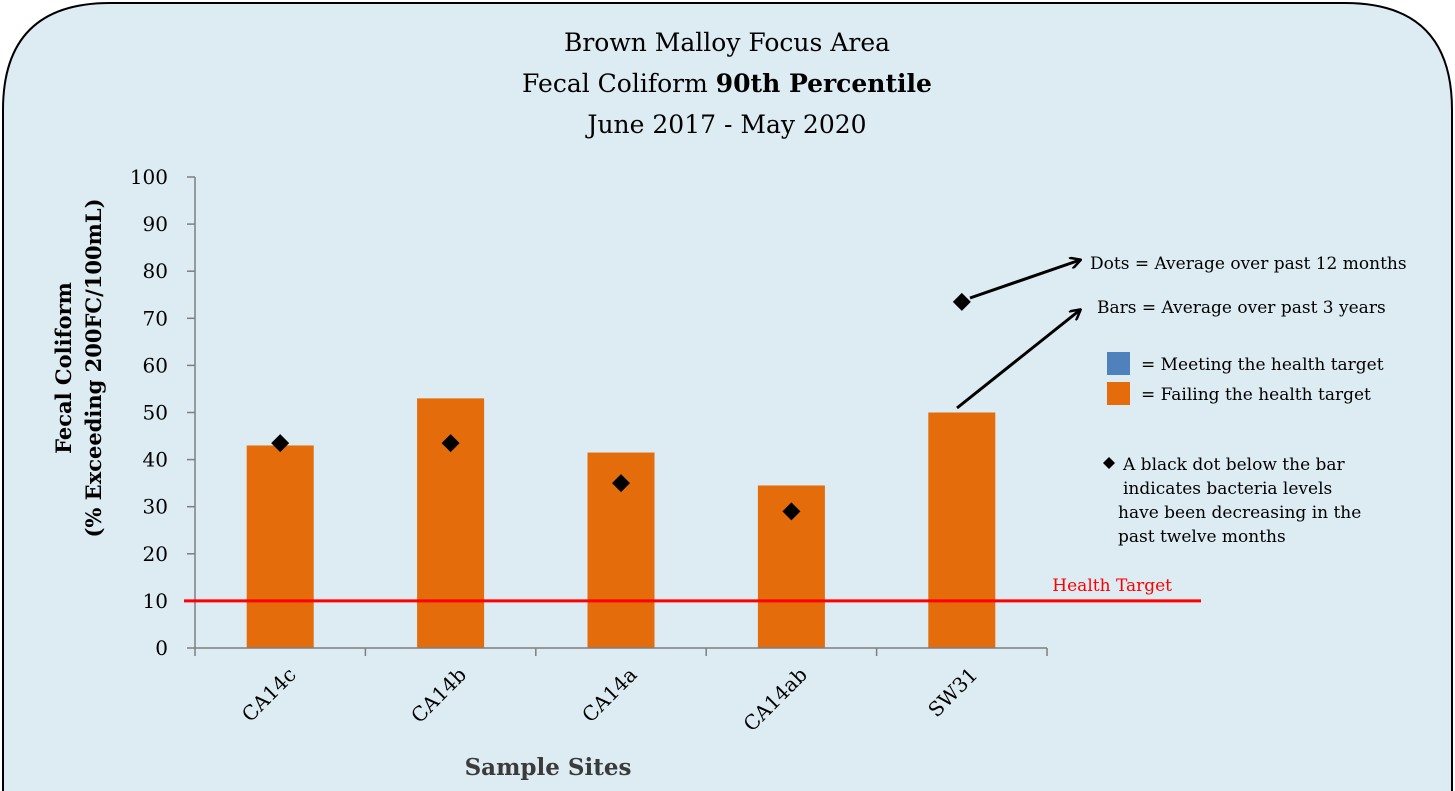 The height and width of the screenshot is (791, 1455). Describe the element at coordinates (149, 177) in the screenshot. I see `y-tick-label: 100` at that location.